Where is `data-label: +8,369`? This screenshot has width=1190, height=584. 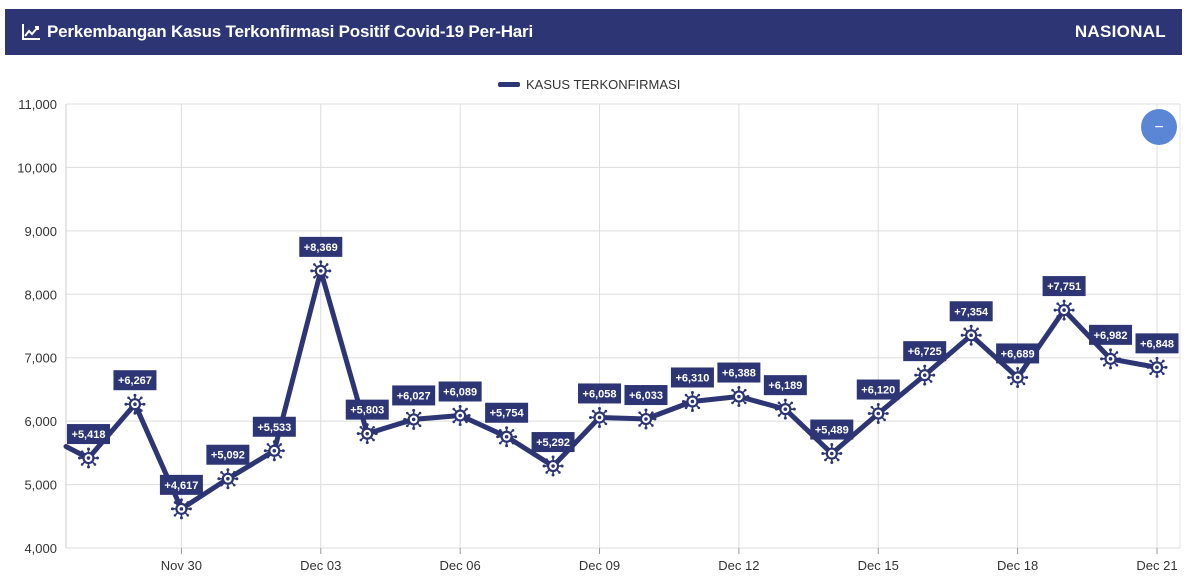
data-label: +8,369 is located at coordinates (321, 248).